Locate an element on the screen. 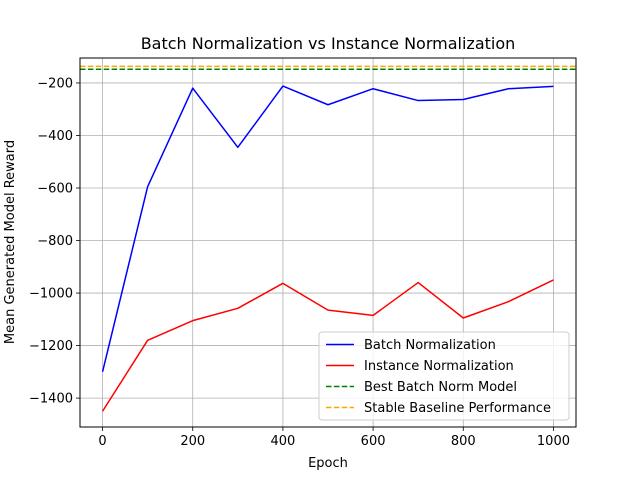 The height and width of the screenshot is (480, 640). y-tick-label: −800 is located at coordinates (55, 241).